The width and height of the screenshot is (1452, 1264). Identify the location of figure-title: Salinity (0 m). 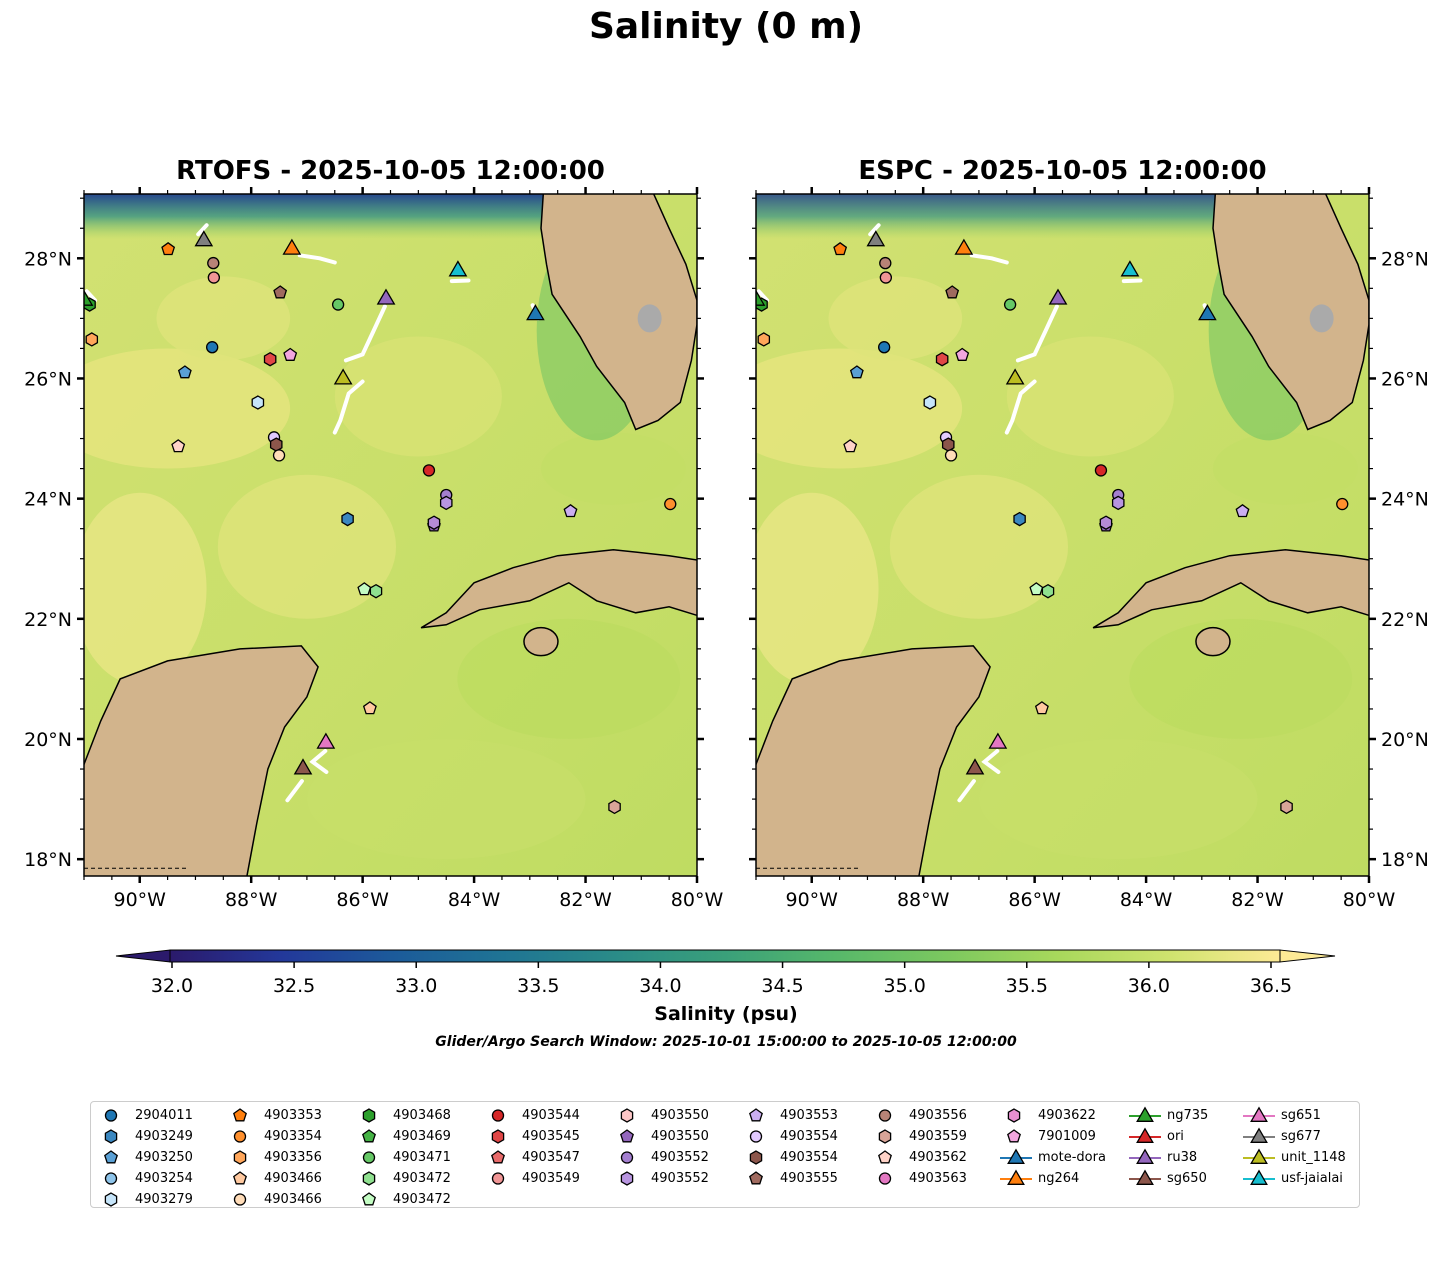
(726, 26).